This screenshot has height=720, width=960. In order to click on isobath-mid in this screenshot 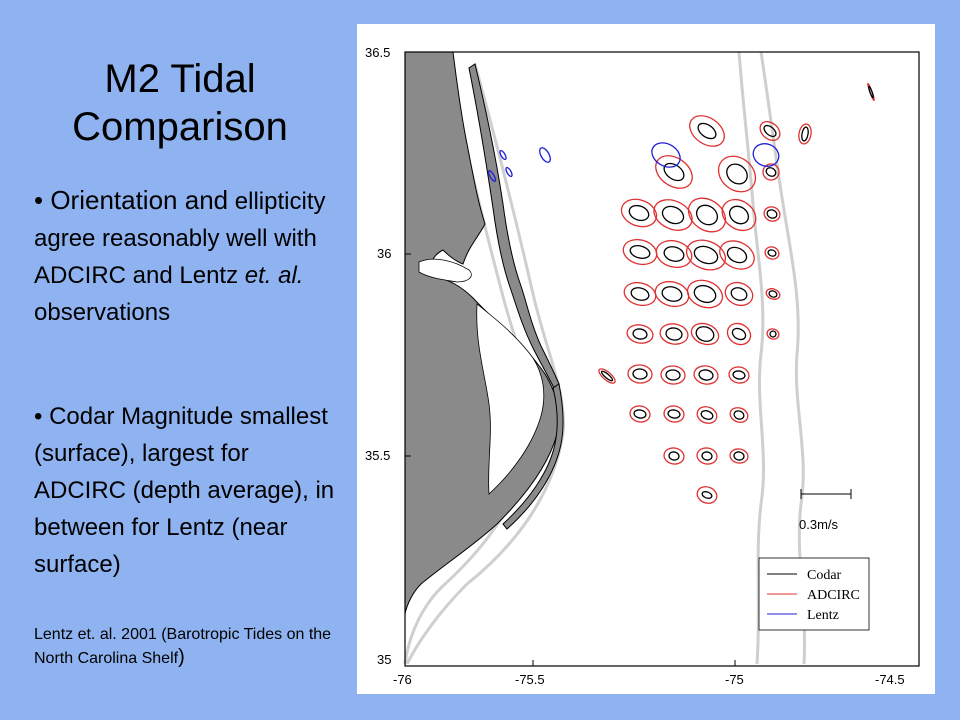, I will do `click(751, 358)`.